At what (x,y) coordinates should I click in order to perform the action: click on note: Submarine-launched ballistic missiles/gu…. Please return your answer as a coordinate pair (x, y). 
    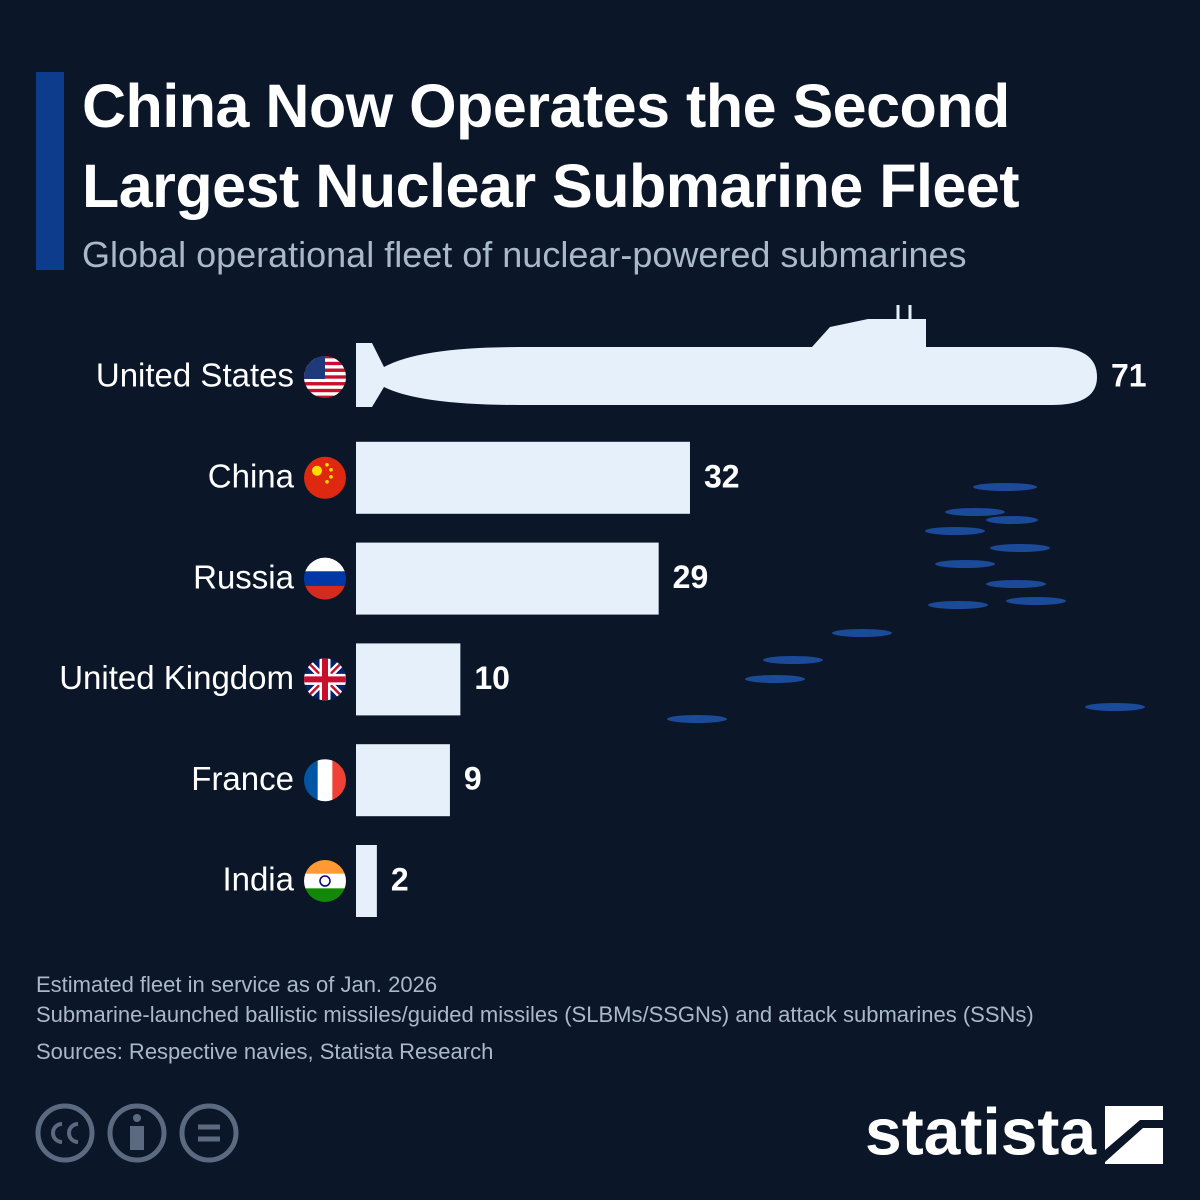
    Looking at the image, I should click on (535, 1014).